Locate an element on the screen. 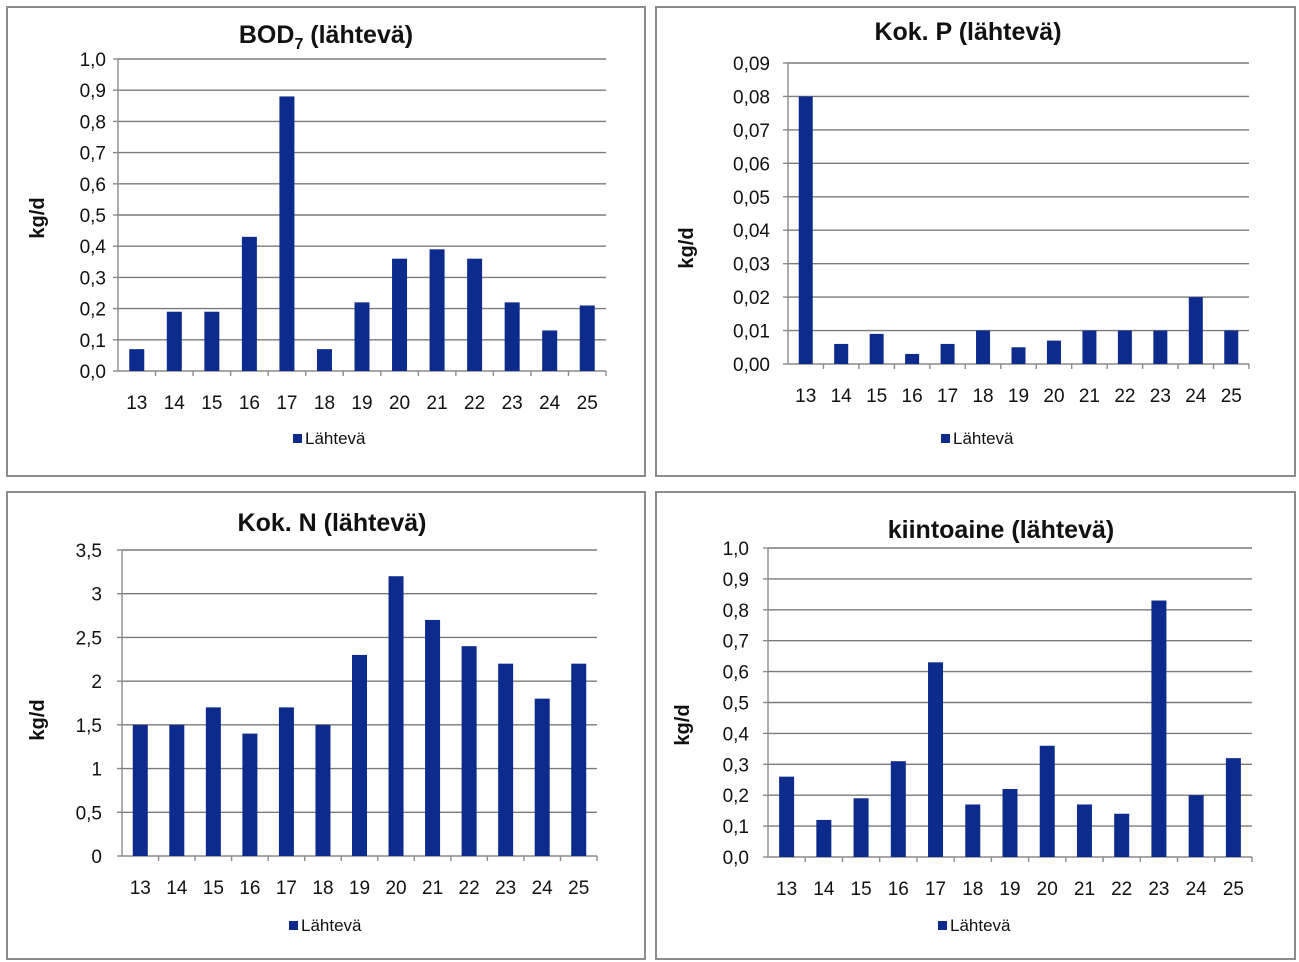 The width and height of the screenshot is (1299, 962). x-tick-label: 25 is located at coordinates (1231, 396).